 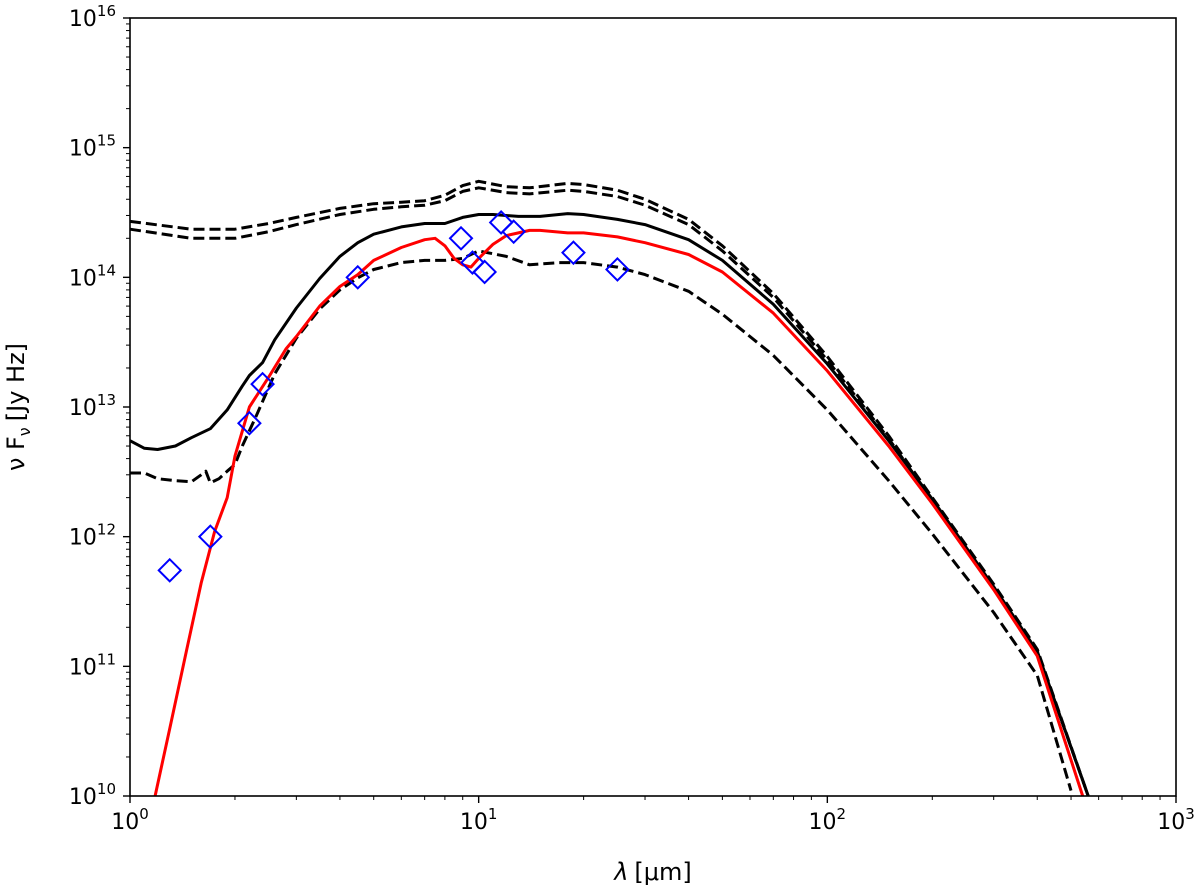 I want to click on y-tick-exp: 10, so click(x=106, y=789).